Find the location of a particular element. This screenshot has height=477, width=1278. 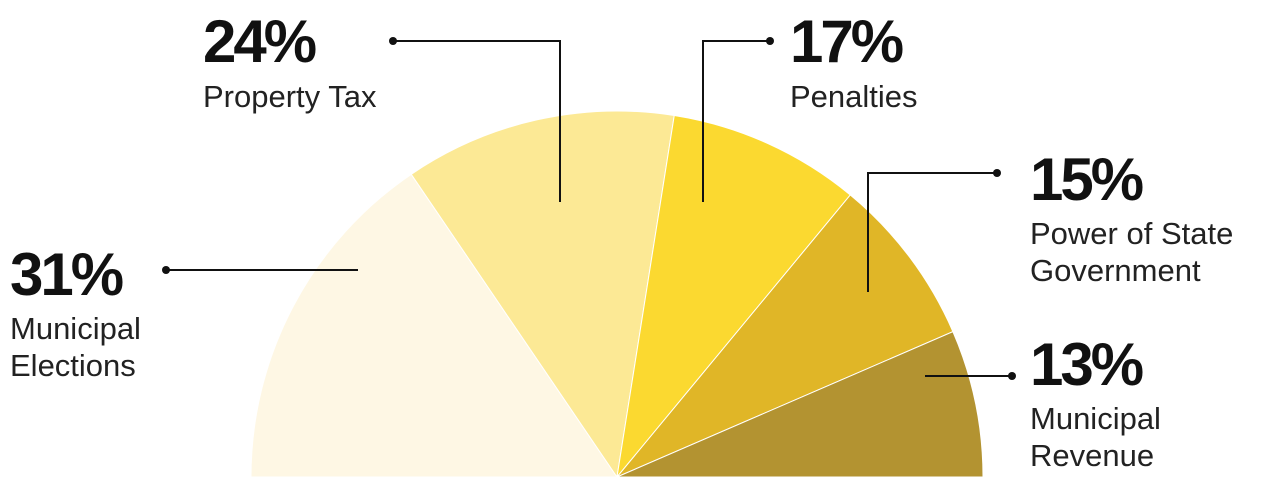

category-label: Penalties is located at coordinates (854, 96).